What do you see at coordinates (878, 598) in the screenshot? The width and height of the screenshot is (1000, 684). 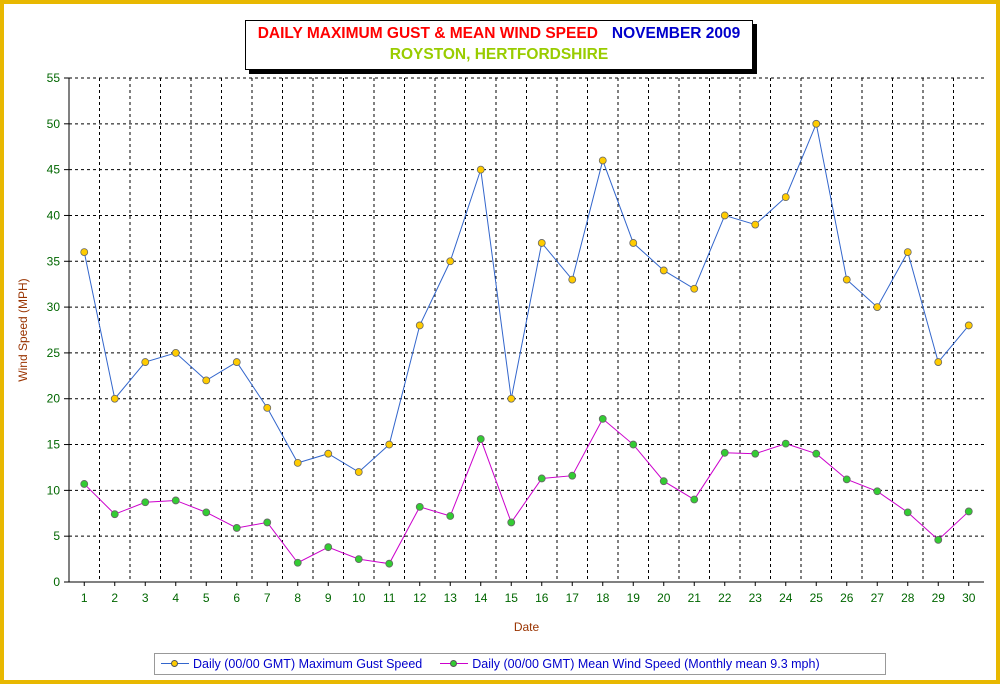 I see `x-tick-label: 27` at bounding box center [878, 598].